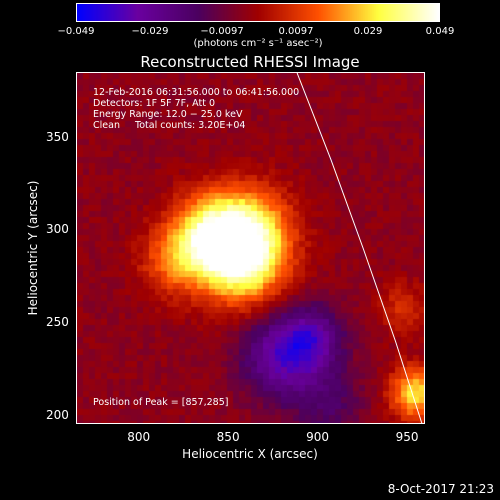 This screenshot has width=500, height=500. I want to click on annotation-detectors: Detectors: 1F 5F 7F, Att 0, so click(154, 103).